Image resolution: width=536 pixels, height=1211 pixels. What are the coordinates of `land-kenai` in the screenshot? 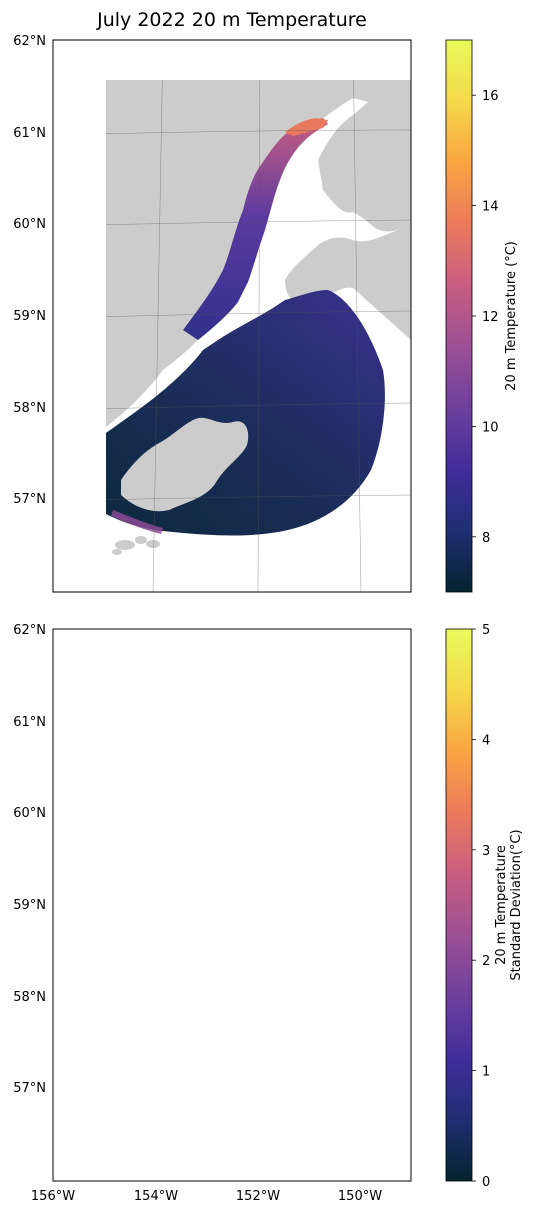 It's located at (348, 871).